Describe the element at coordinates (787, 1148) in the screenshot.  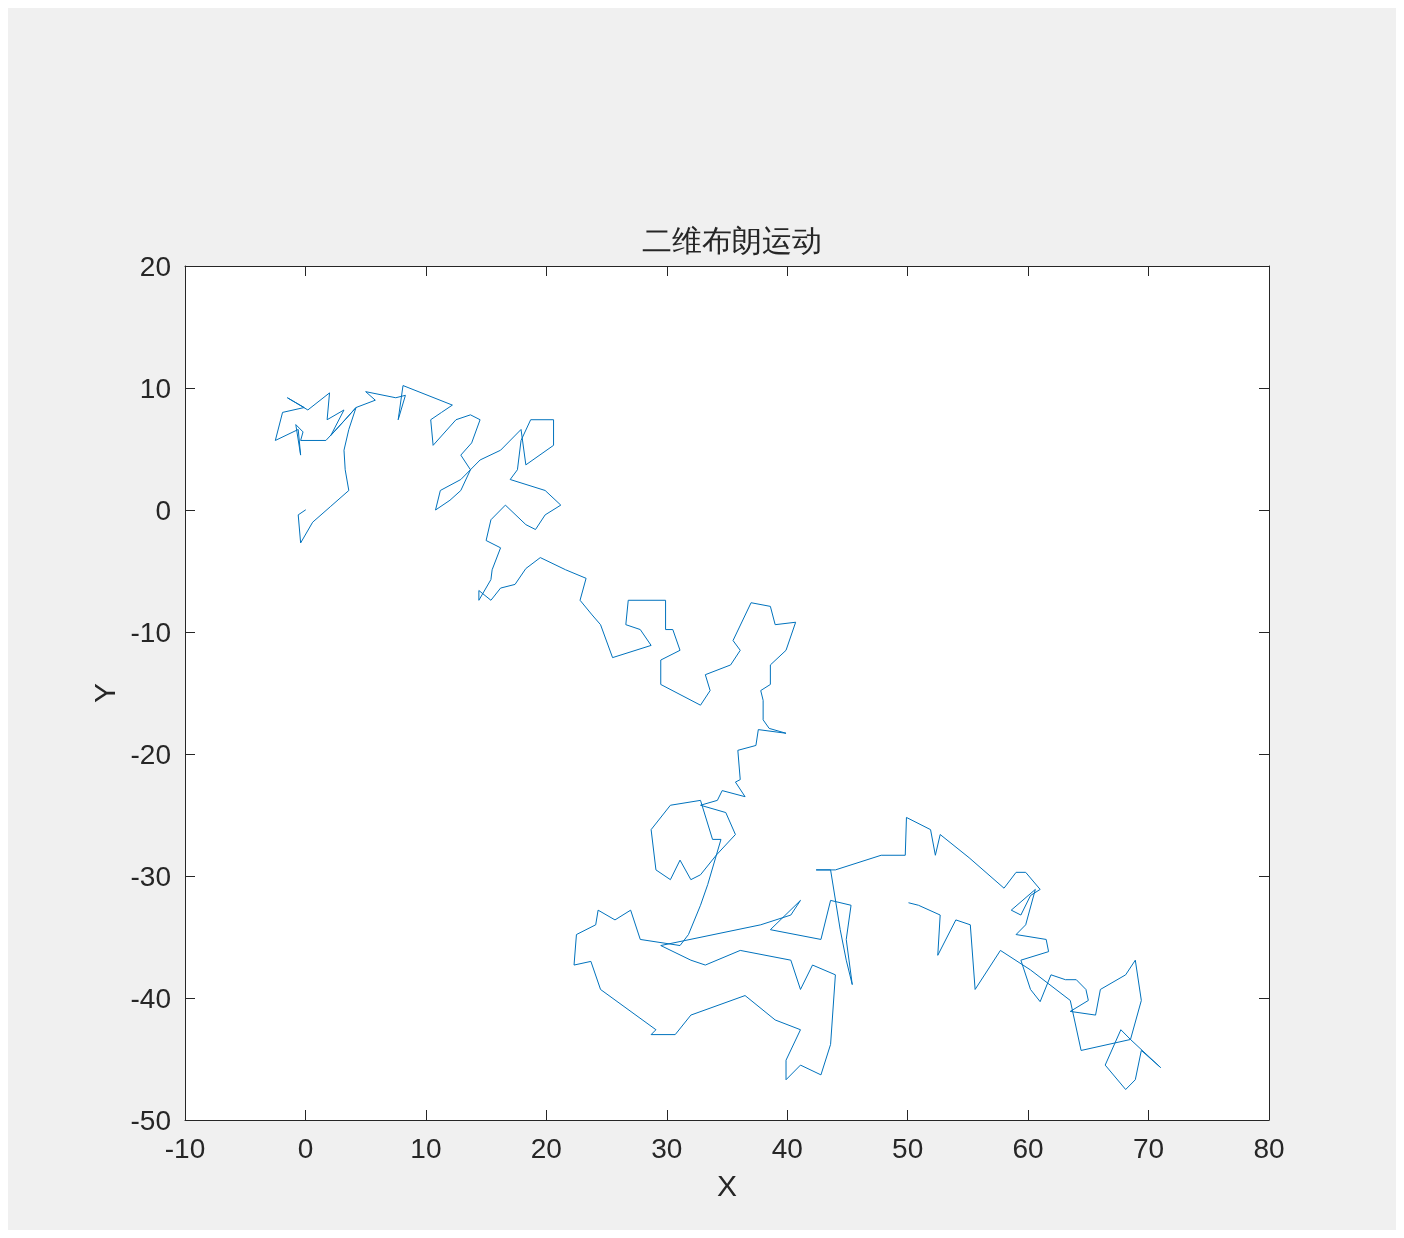
I see `x-tick-label: 40` at that location.